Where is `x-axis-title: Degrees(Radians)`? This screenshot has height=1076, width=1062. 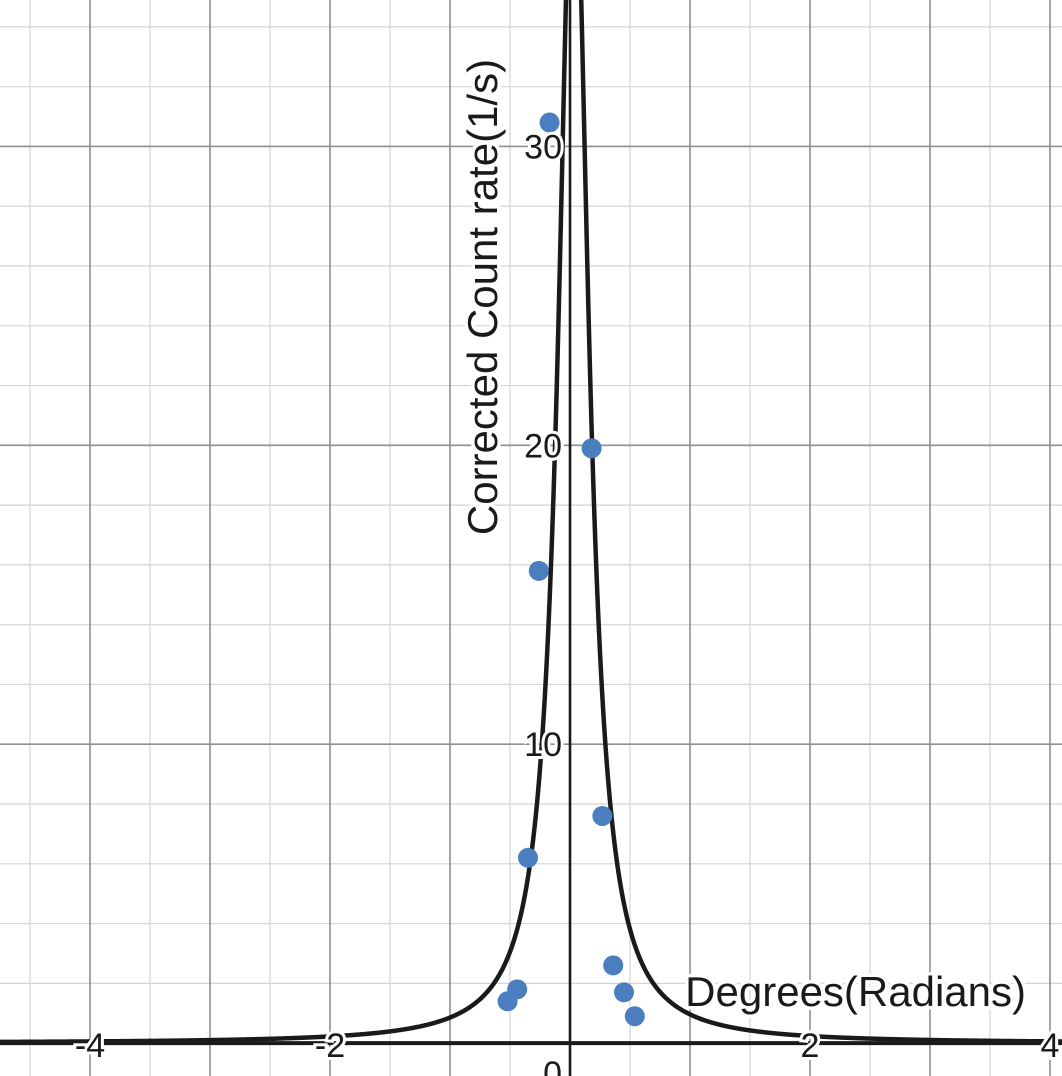
x-axis-title: Degrees(Radians) is located at coordinates (855, 991).